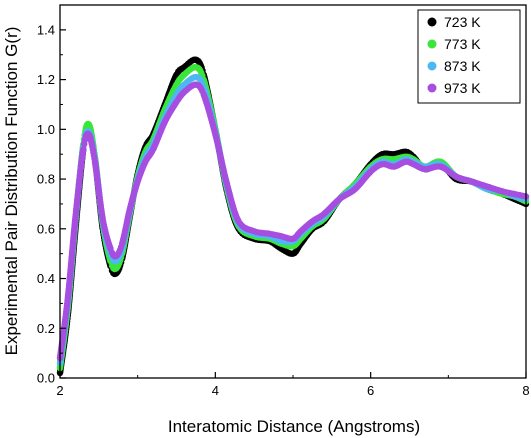  Describe the element at coordinates (46, 228) in the screenshot. I see `y-tick-label: 0.6` at that location.